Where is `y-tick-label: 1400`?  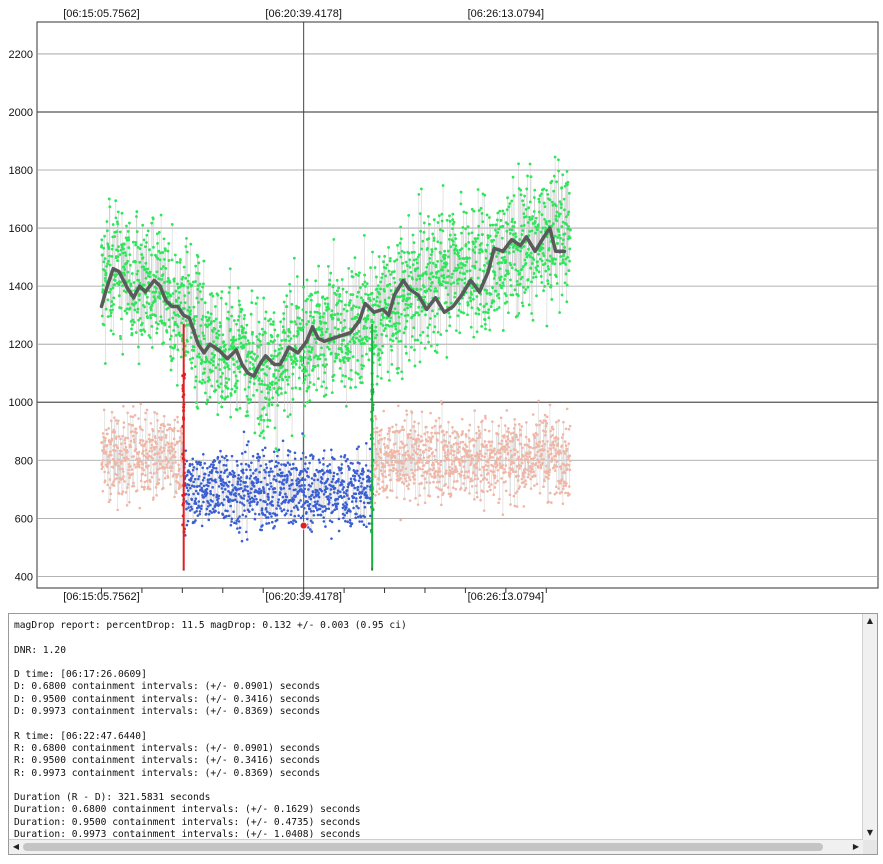 y-tick-label: 1400 is located at coordinates (21, 287).